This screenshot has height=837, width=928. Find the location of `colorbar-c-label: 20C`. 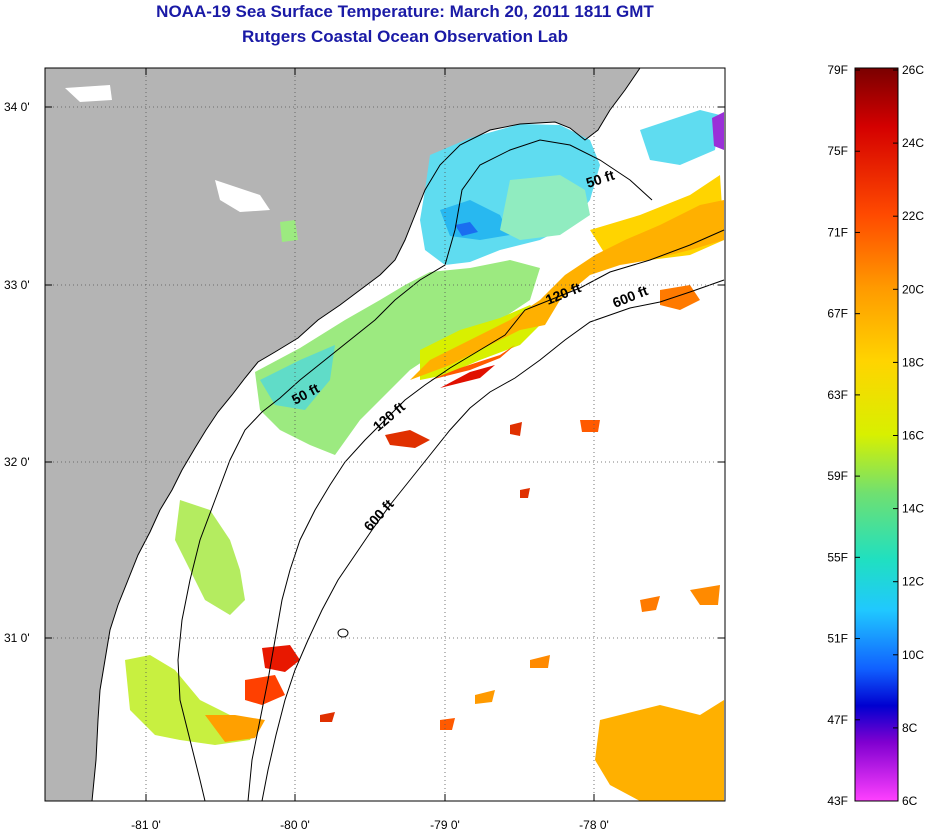

colorbar-c-label: 20C is located at coordinates (913, 289).